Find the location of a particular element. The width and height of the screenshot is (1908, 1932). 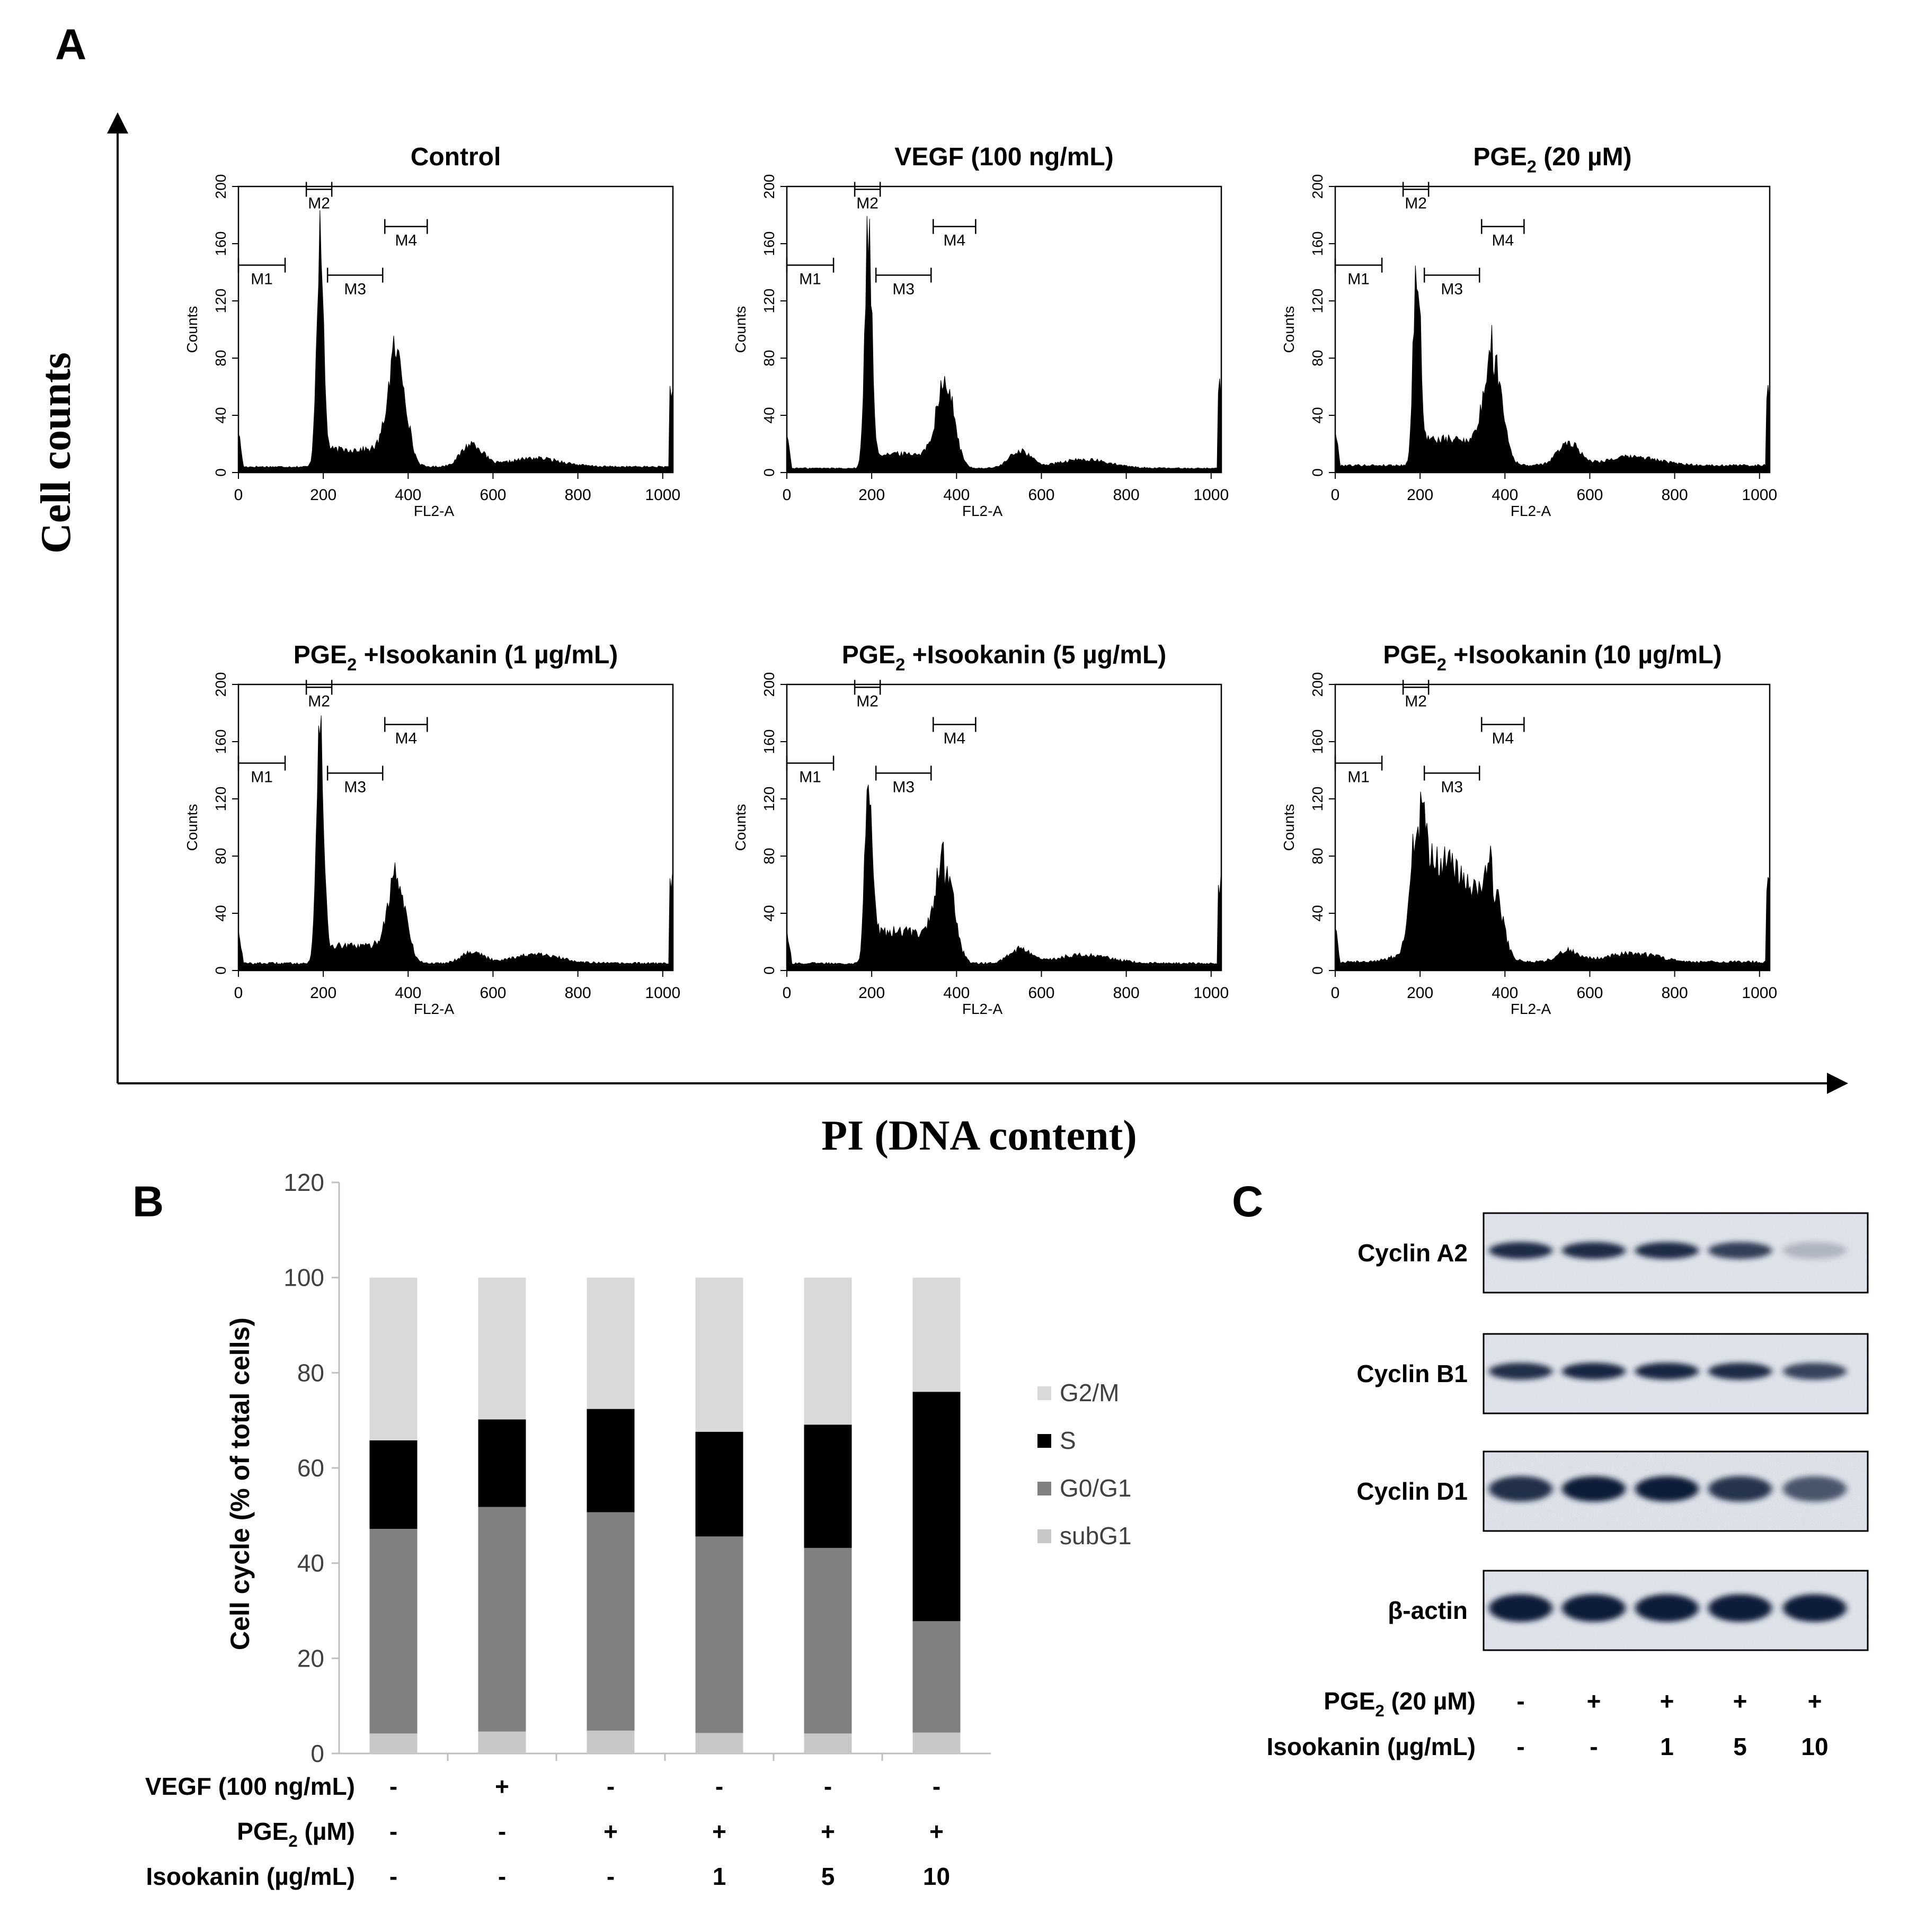

legend-label: G0/G1 is located at coordinates (1096, 1488).